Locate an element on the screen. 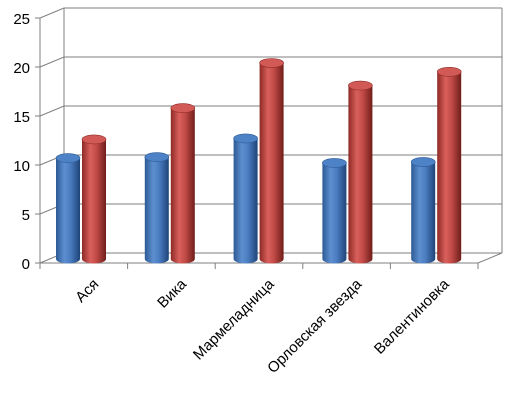 Image resolution: width=505 pixels, height=400 pixels. y-tick-label: 5 is located at coordinates (26, 215).